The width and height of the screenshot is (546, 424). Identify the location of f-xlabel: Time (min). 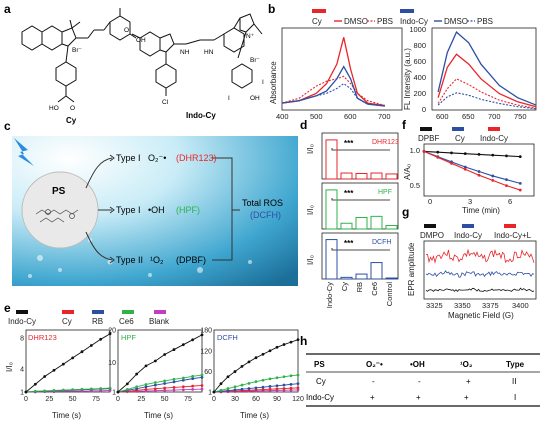
(481, 210).